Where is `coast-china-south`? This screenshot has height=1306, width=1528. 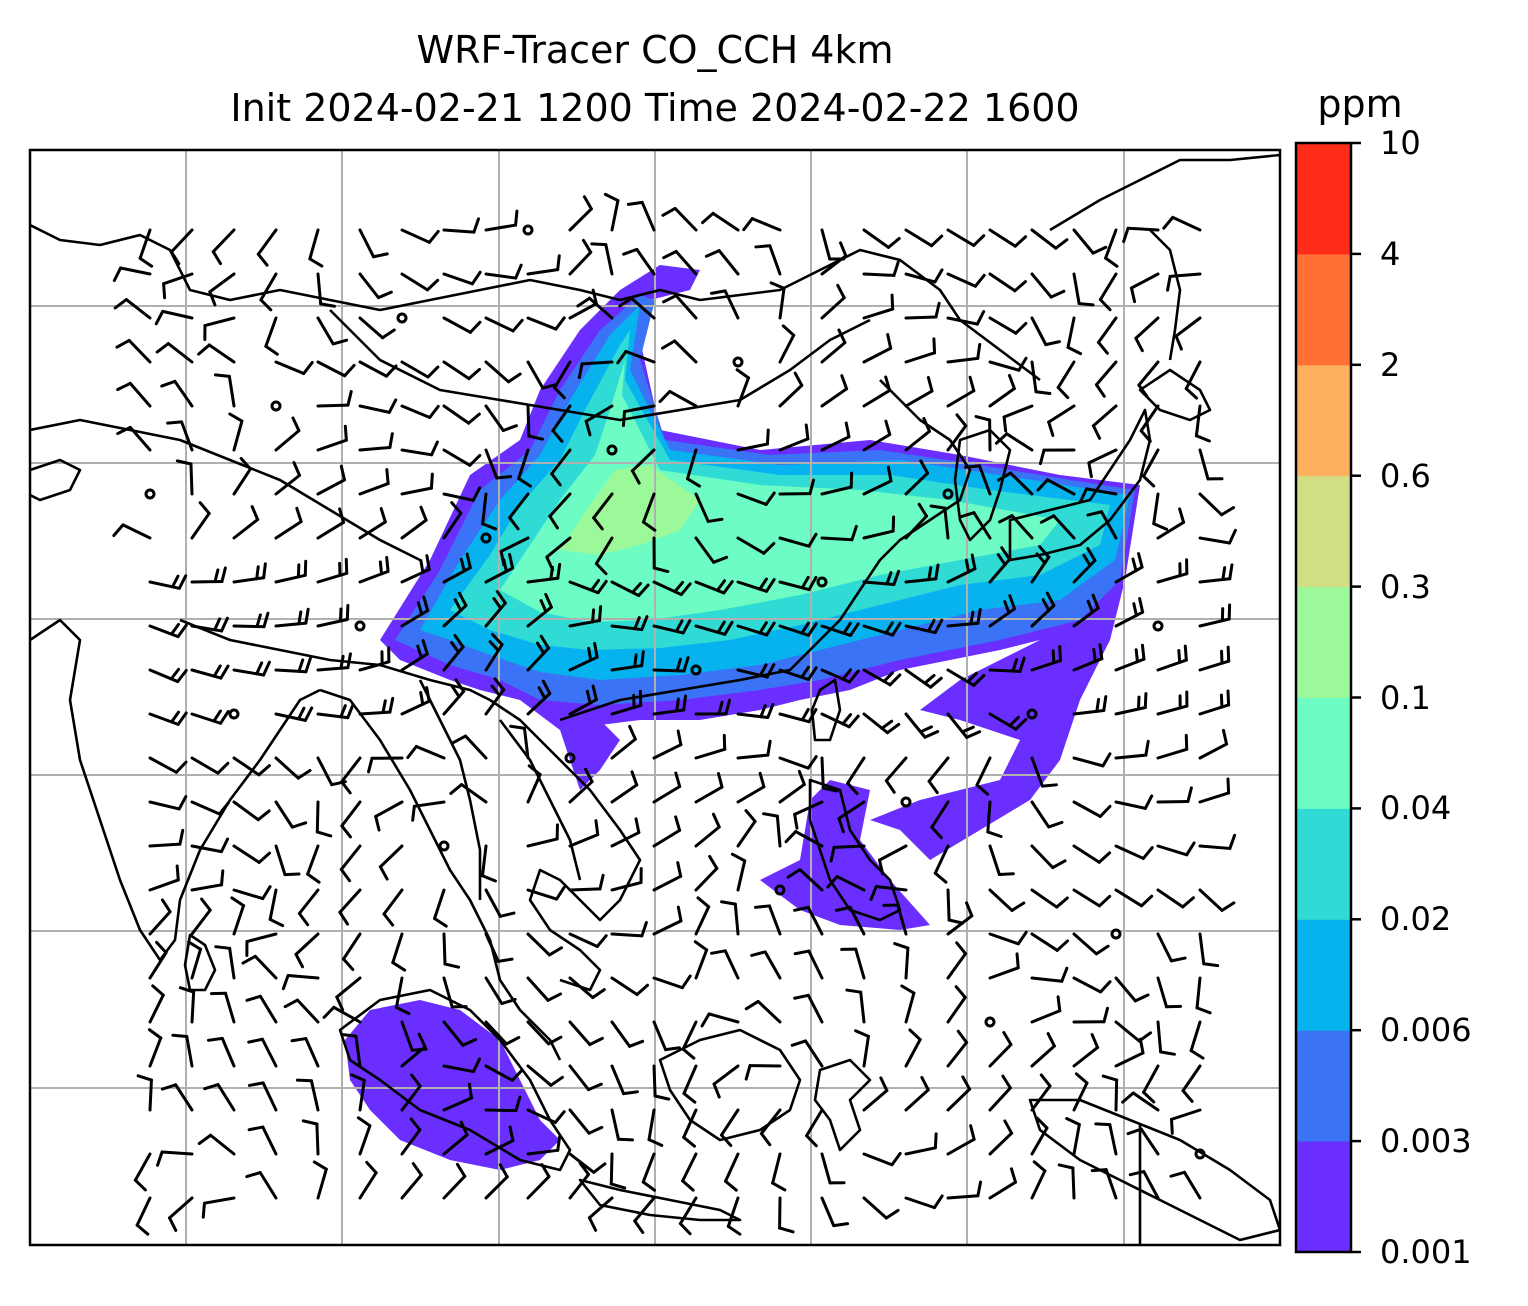
coast-china-south is located at coordinates (745, 620).